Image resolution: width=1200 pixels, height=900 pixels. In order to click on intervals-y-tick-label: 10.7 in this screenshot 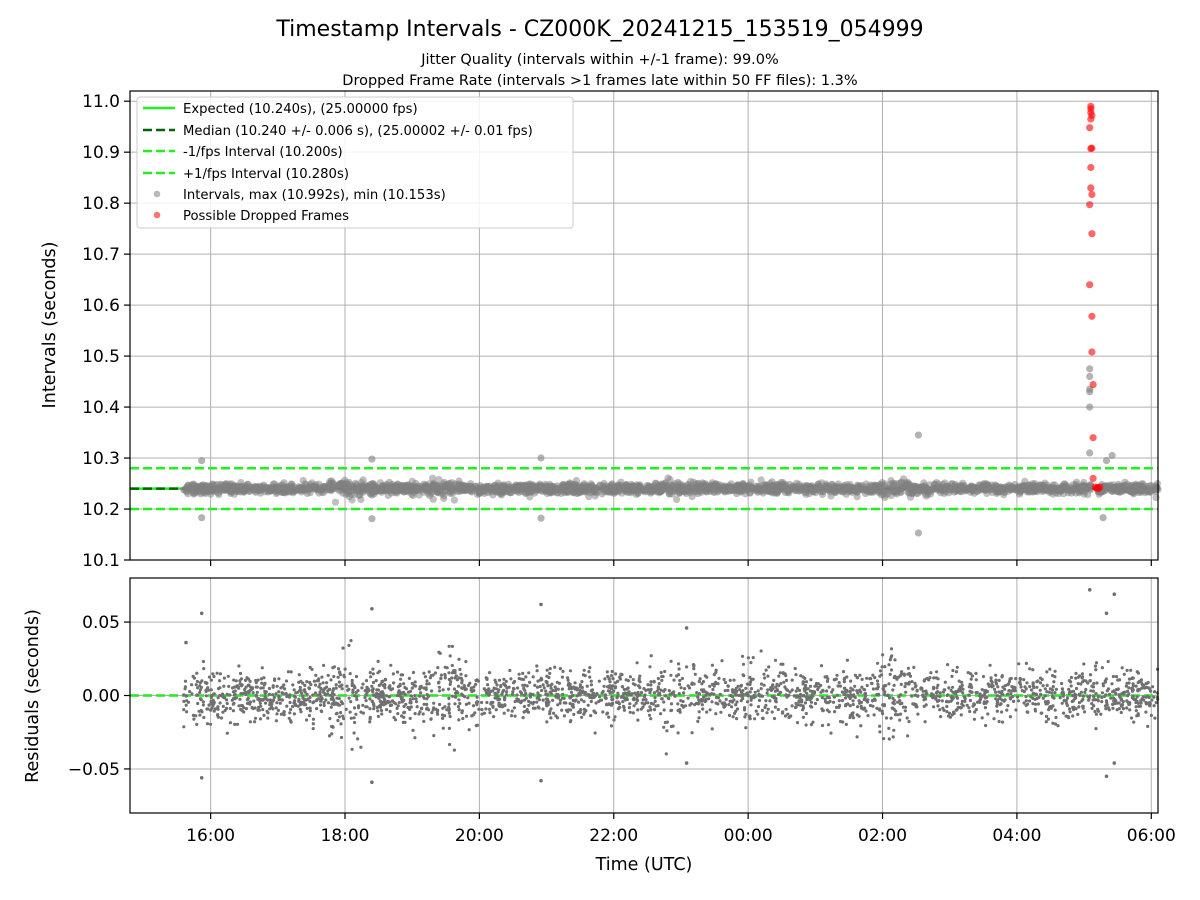, I will do `click(101, 255)`.